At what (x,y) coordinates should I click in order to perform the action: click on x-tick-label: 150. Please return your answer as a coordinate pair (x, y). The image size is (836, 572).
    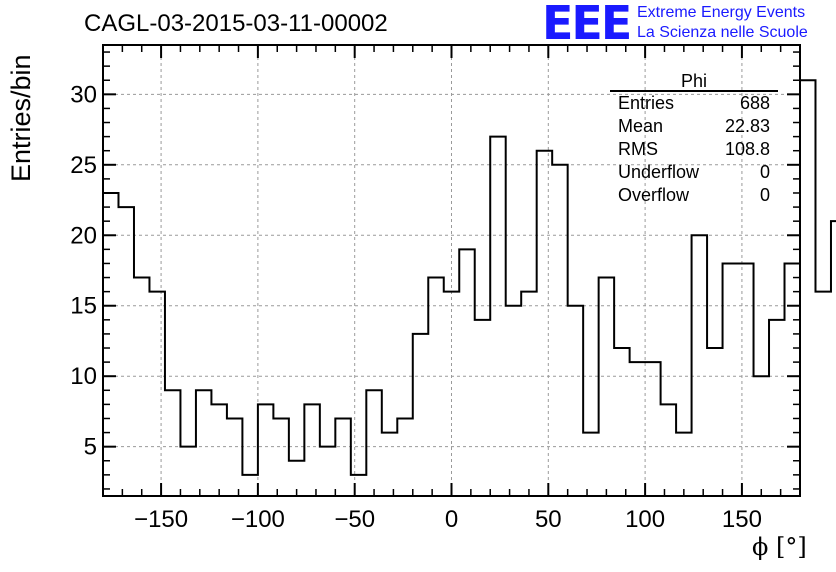
    Looking at the image, I should click on (742, 519).